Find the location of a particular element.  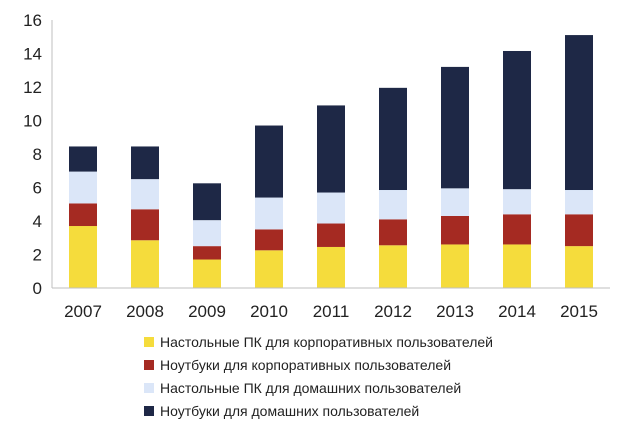

y-axis-ticks: 0 2 4 6 8 10 12 14 16 is located at coordinates (32, 154).